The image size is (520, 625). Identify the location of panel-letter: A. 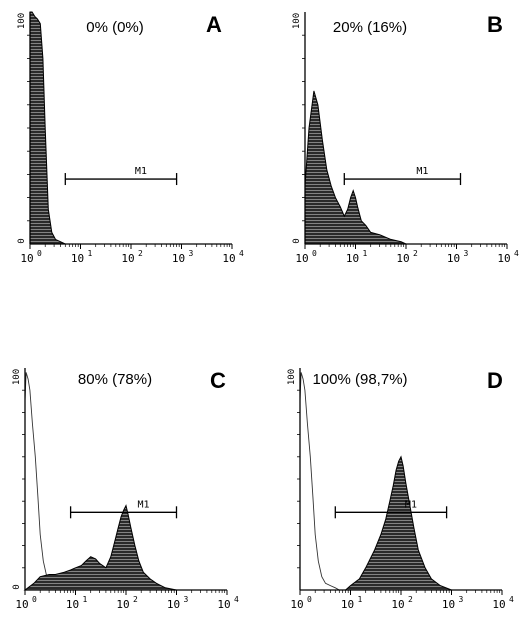
(214, 24).